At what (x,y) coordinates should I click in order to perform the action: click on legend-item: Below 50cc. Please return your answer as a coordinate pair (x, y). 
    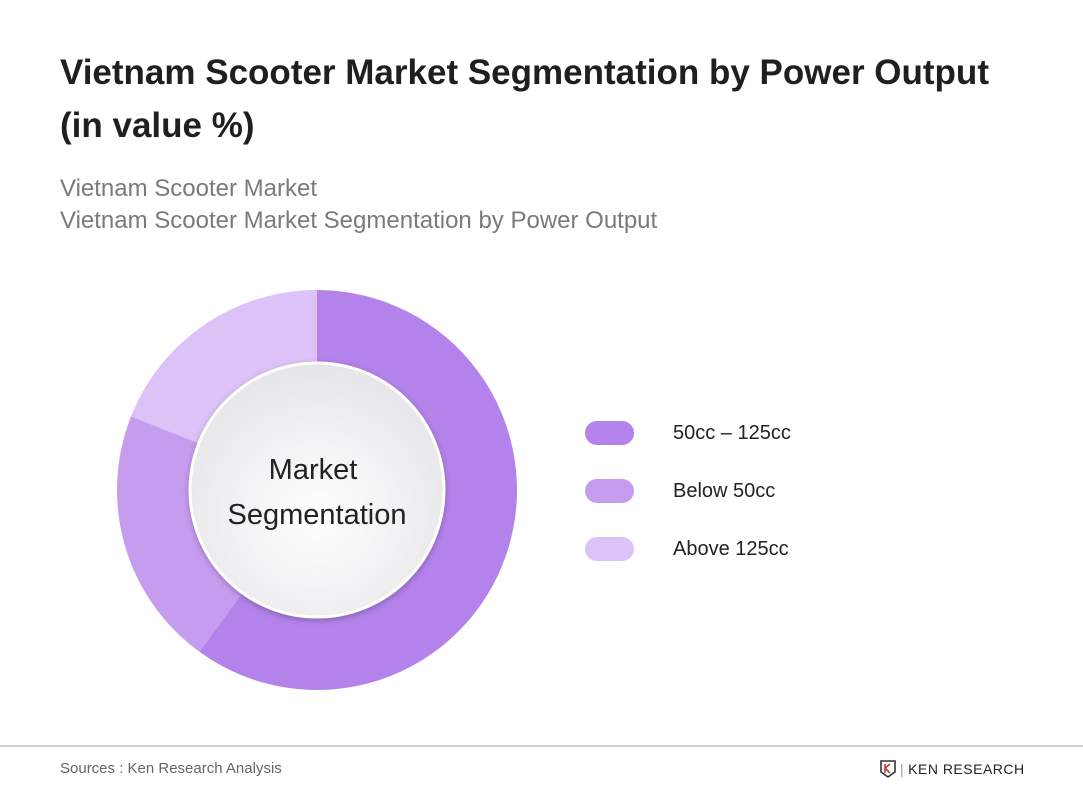
    Looking at the image, I should click on (680, 491).